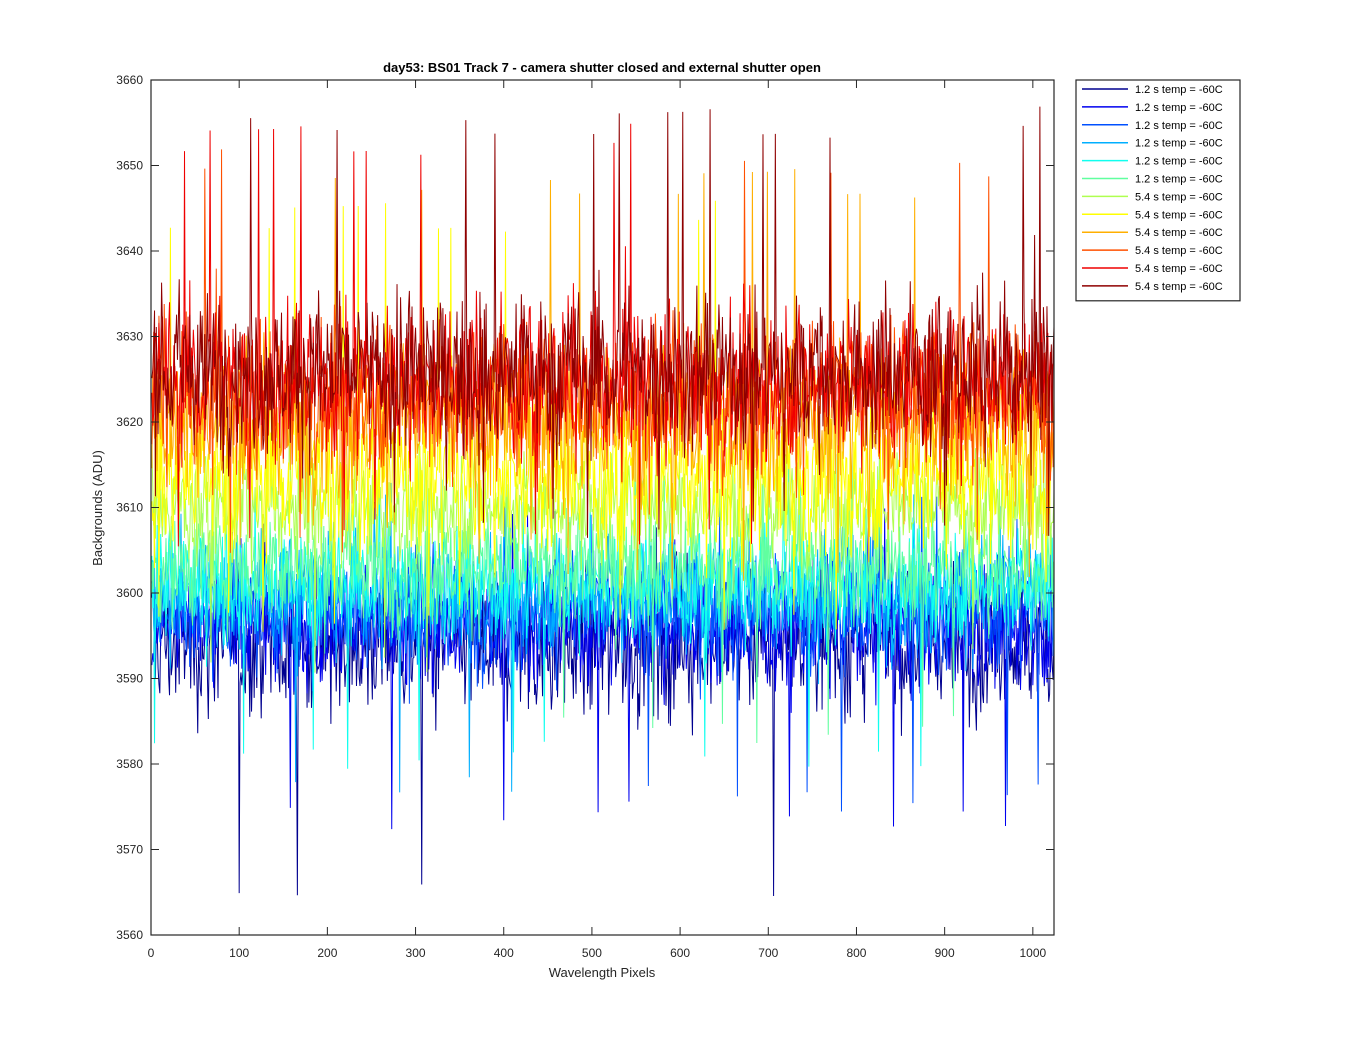 This screenshot has width=1350, height=1050. Describe the element at coordinates (327, 953) in the screenshot. I see `x-tick-label: 200` at that location.